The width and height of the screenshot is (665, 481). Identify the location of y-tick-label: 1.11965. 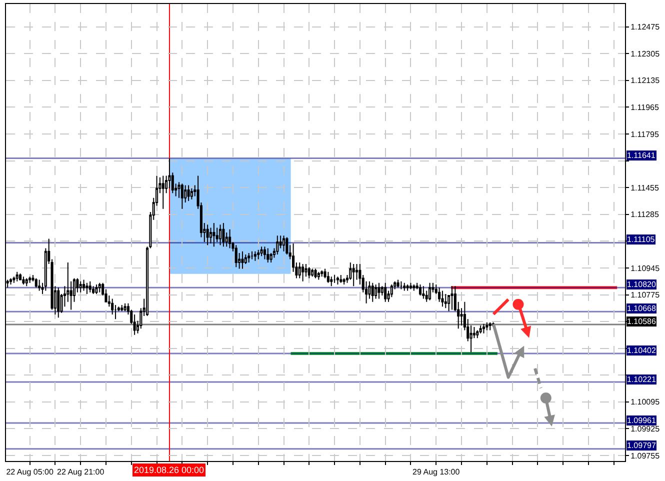
(645, 107).